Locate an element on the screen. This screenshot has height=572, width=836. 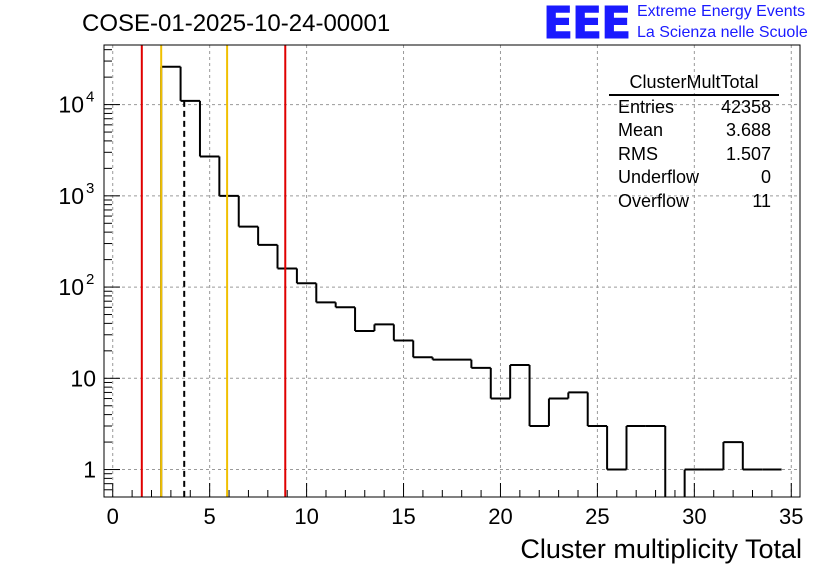
y-tick-exponent: 4 is located at coordinates (90, 97).